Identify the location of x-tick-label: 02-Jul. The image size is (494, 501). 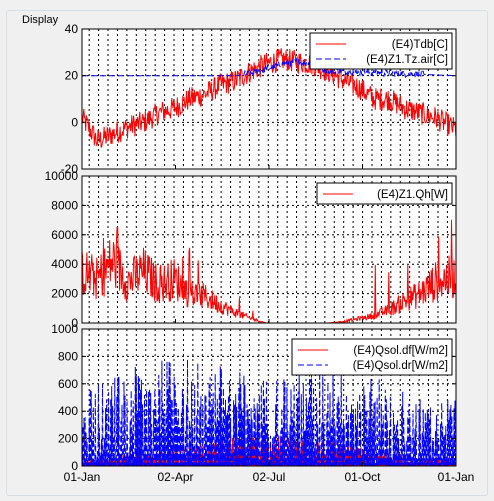
(269, 477).